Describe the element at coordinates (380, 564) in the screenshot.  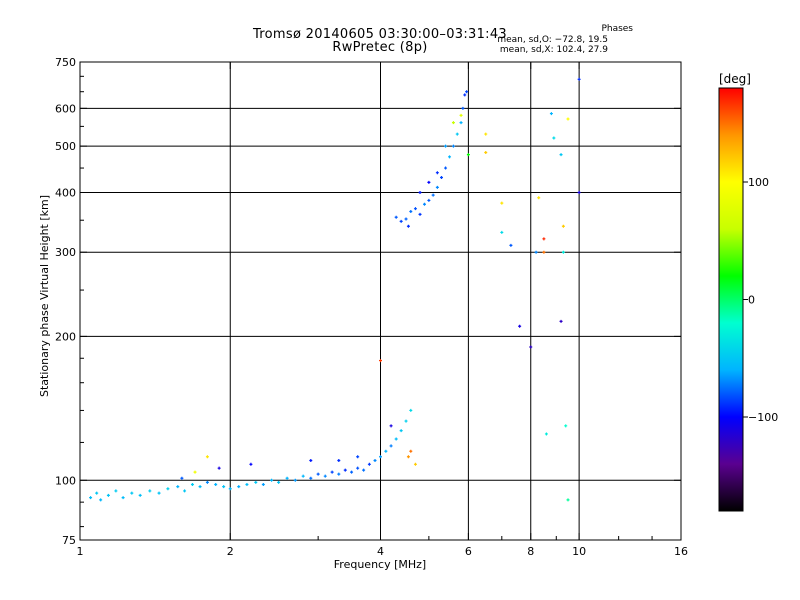
I see `x-axis-label: Frequency [MHz]` at that location.